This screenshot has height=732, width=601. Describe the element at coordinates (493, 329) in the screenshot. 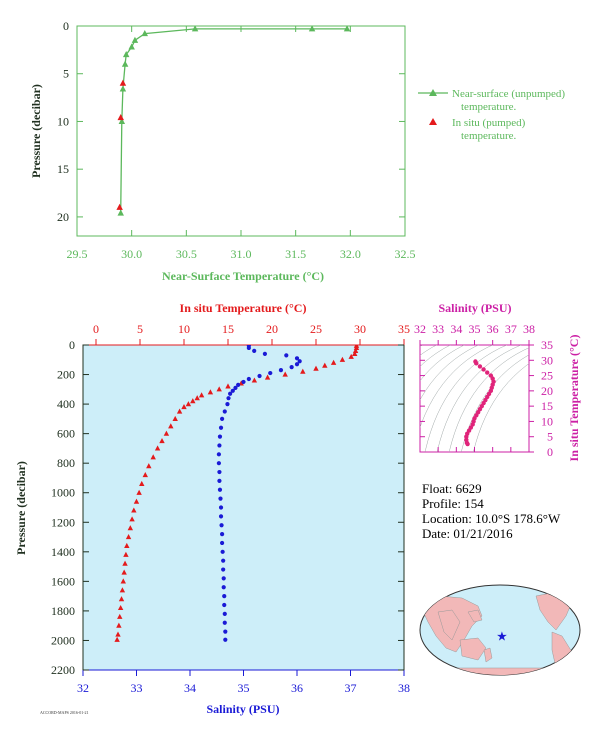

I see `ts-x-tick-label: 36` at that location.